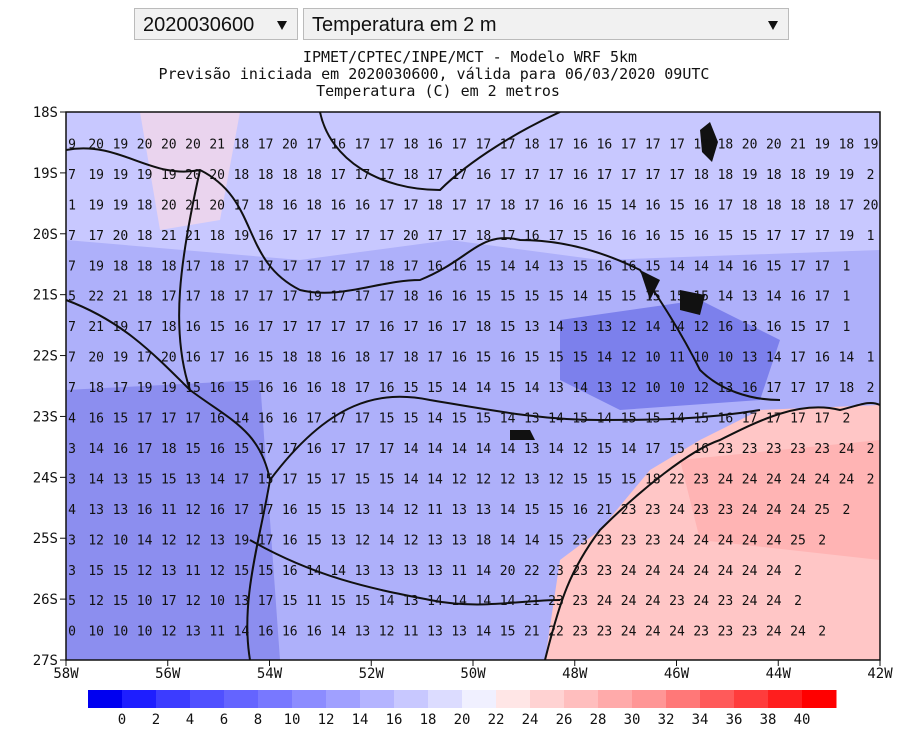 This screenshot has height=750, width=916. What do you see at coordinates (72, 144) in the screenshot?
I see `grid-value: 9` at bounding box center [72, 144].